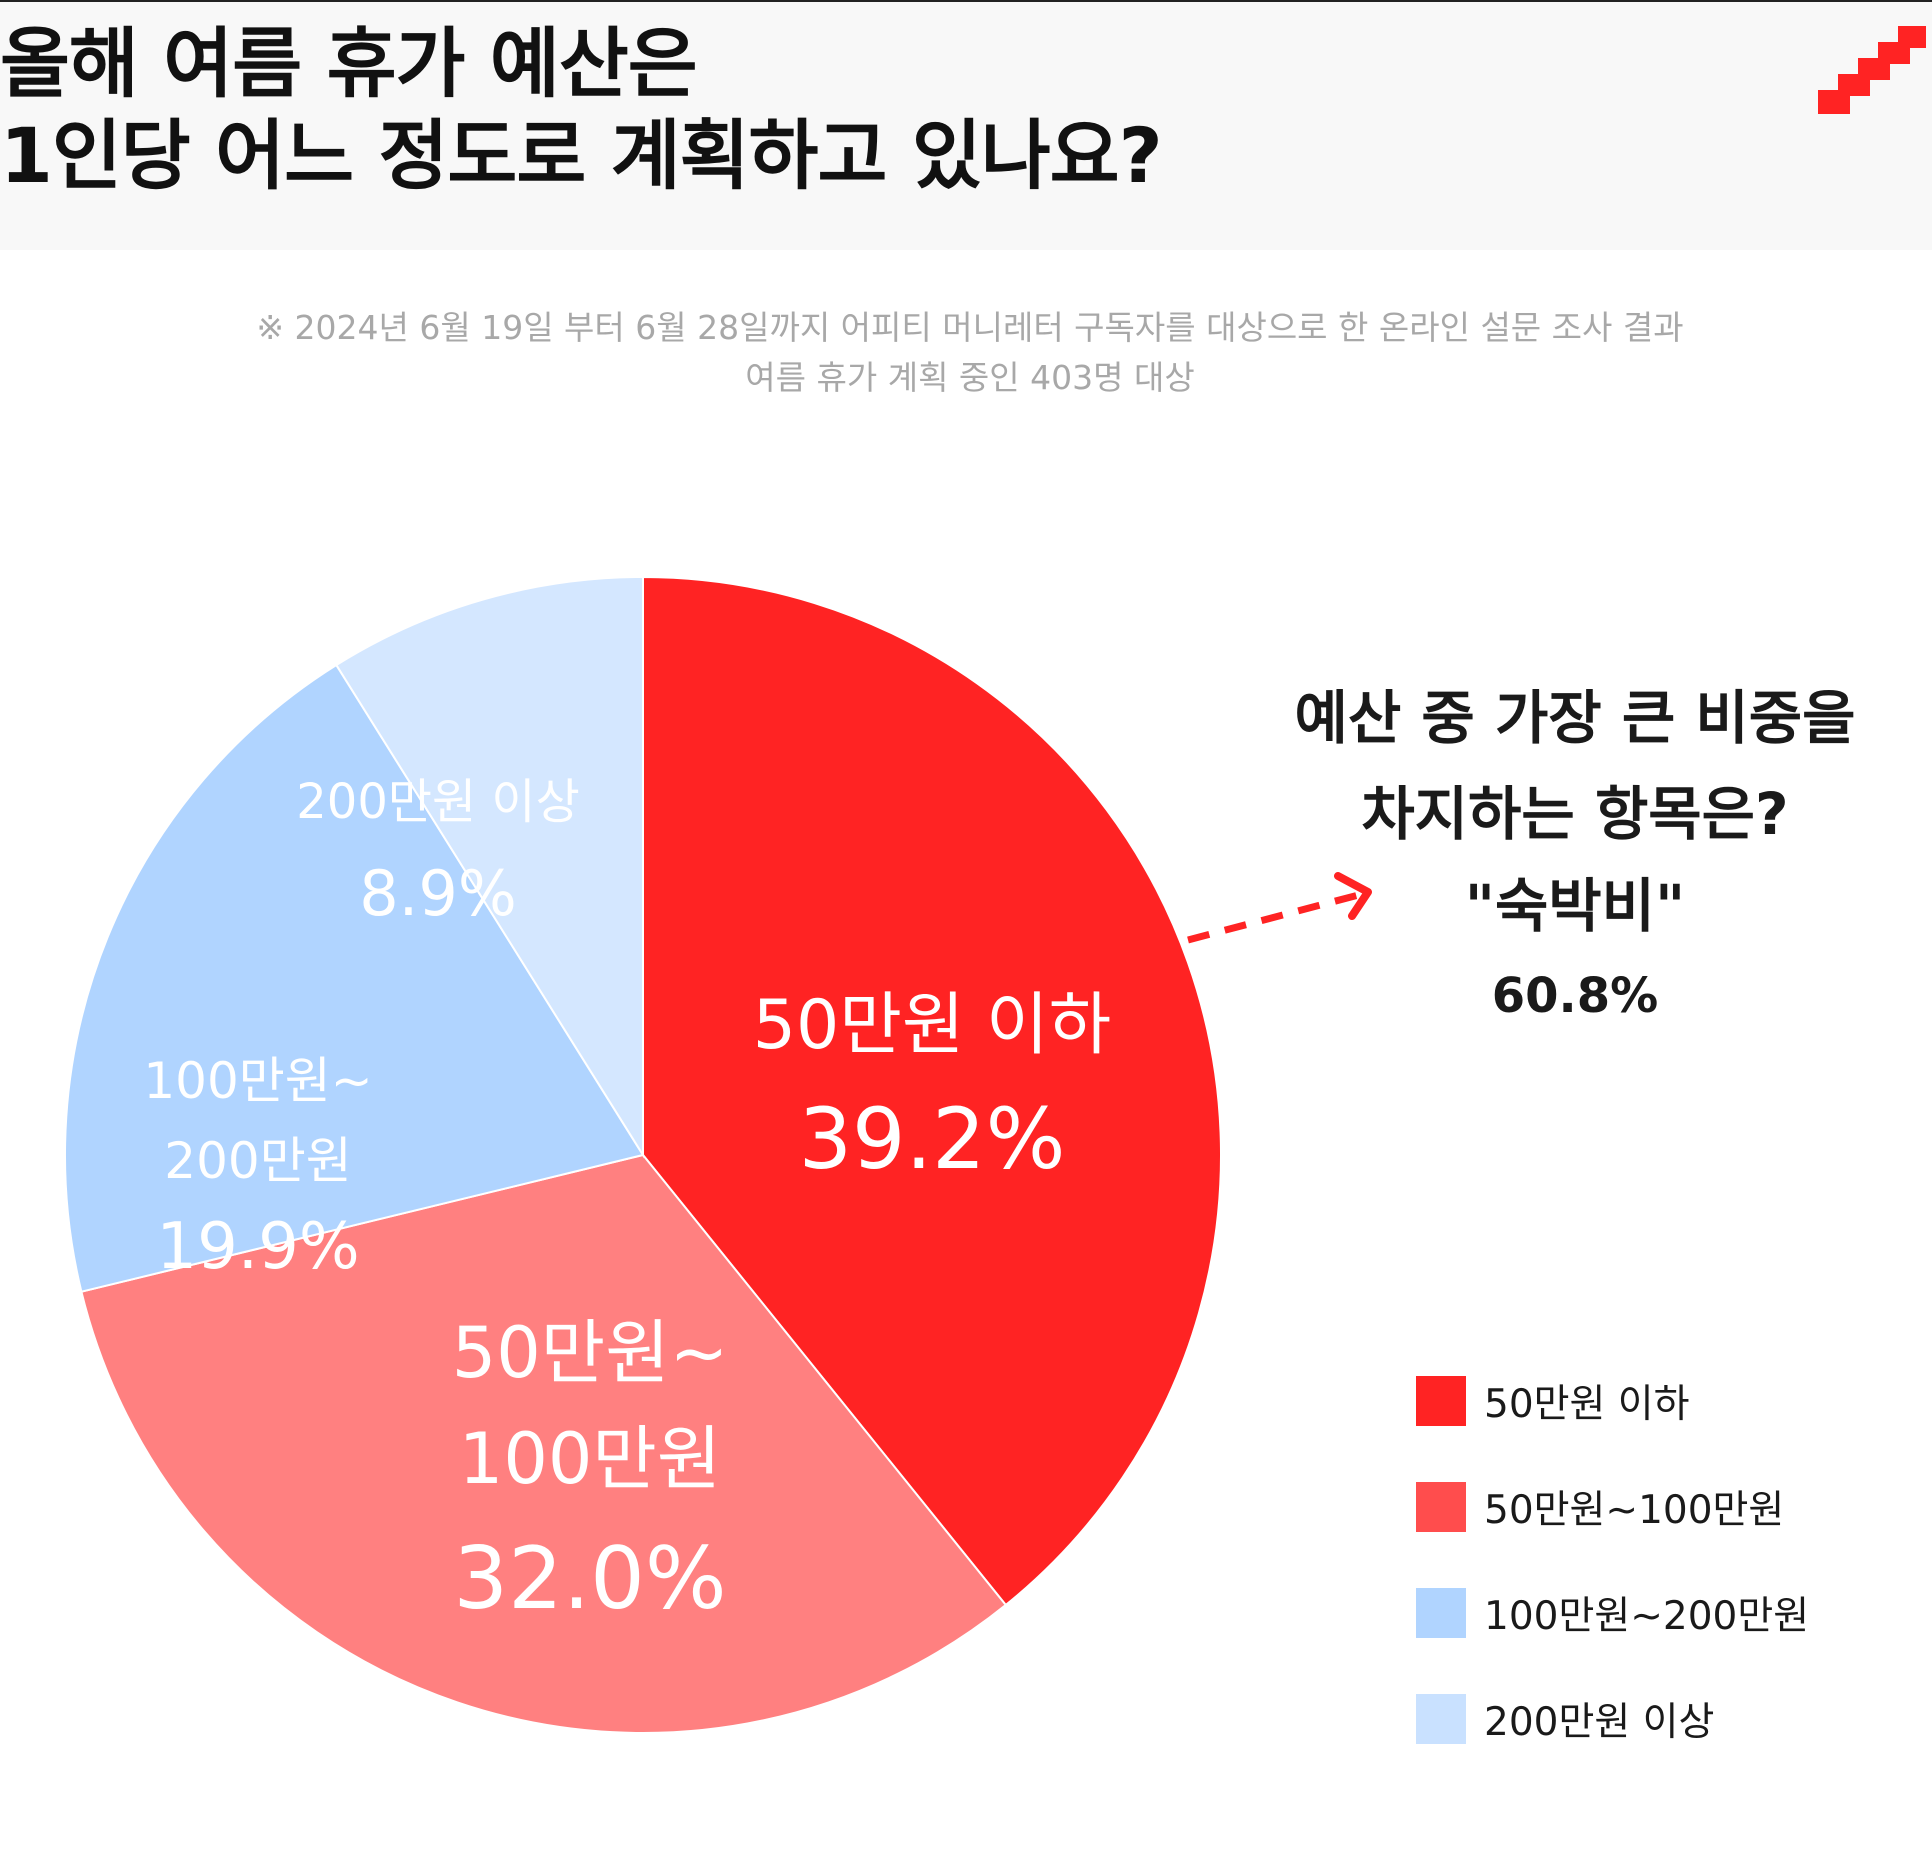  What do you see at coordinates (1575, 814) in the screenshot?
I see `highlight-question-line-2: 차지하는 항목은?` at bounding box center [1575, 814].